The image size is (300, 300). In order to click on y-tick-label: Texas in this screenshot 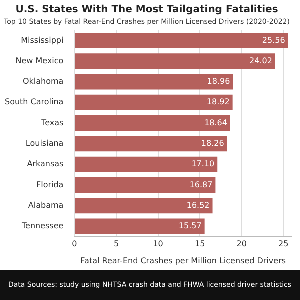, I will do `click(52, 123)`.